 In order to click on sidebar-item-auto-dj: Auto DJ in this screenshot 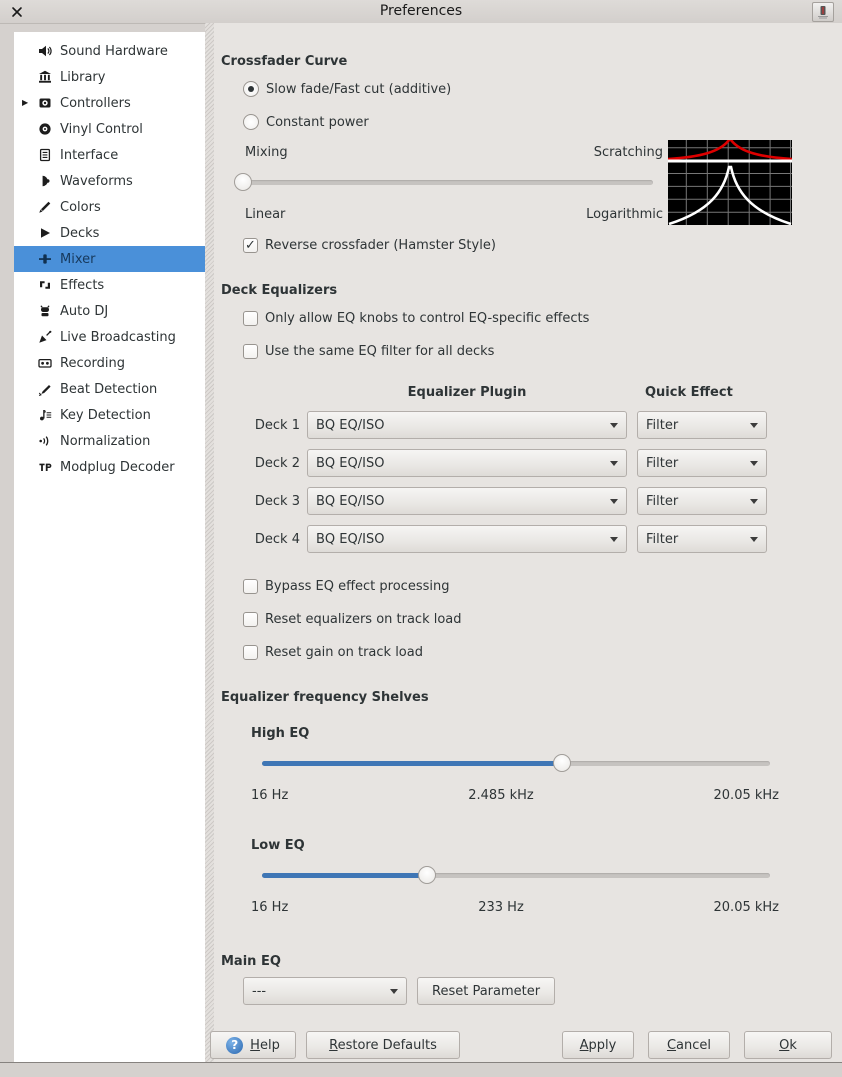, I will do `click(109, 311)`.